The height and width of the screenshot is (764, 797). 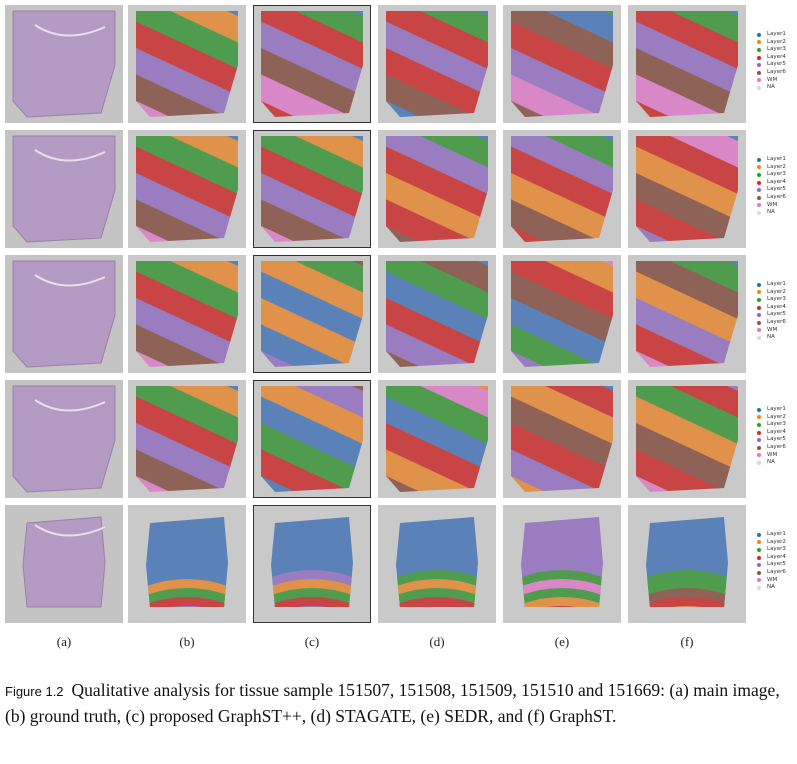 I want to click on tile-row5-c, so click(x=312, y=564).